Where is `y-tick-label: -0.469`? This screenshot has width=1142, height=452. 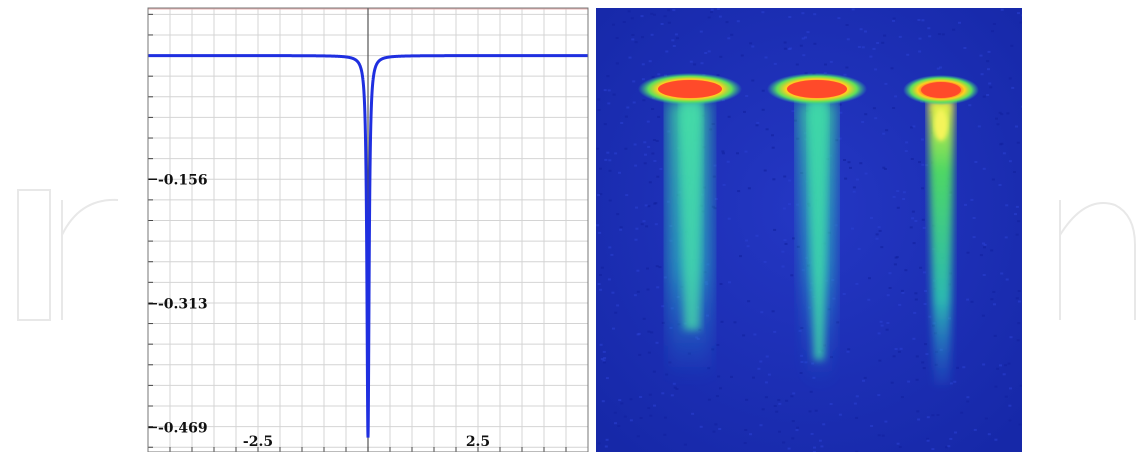 y-tick-label: -0.469 is located at coordinates (183, 428).